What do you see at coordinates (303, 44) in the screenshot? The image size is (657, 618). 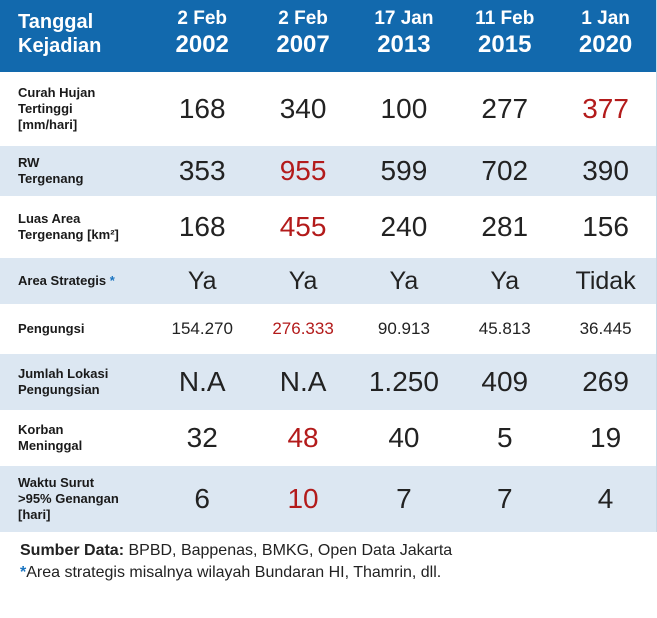 I see `header-year: 2007` at bounding box center [303, 44].